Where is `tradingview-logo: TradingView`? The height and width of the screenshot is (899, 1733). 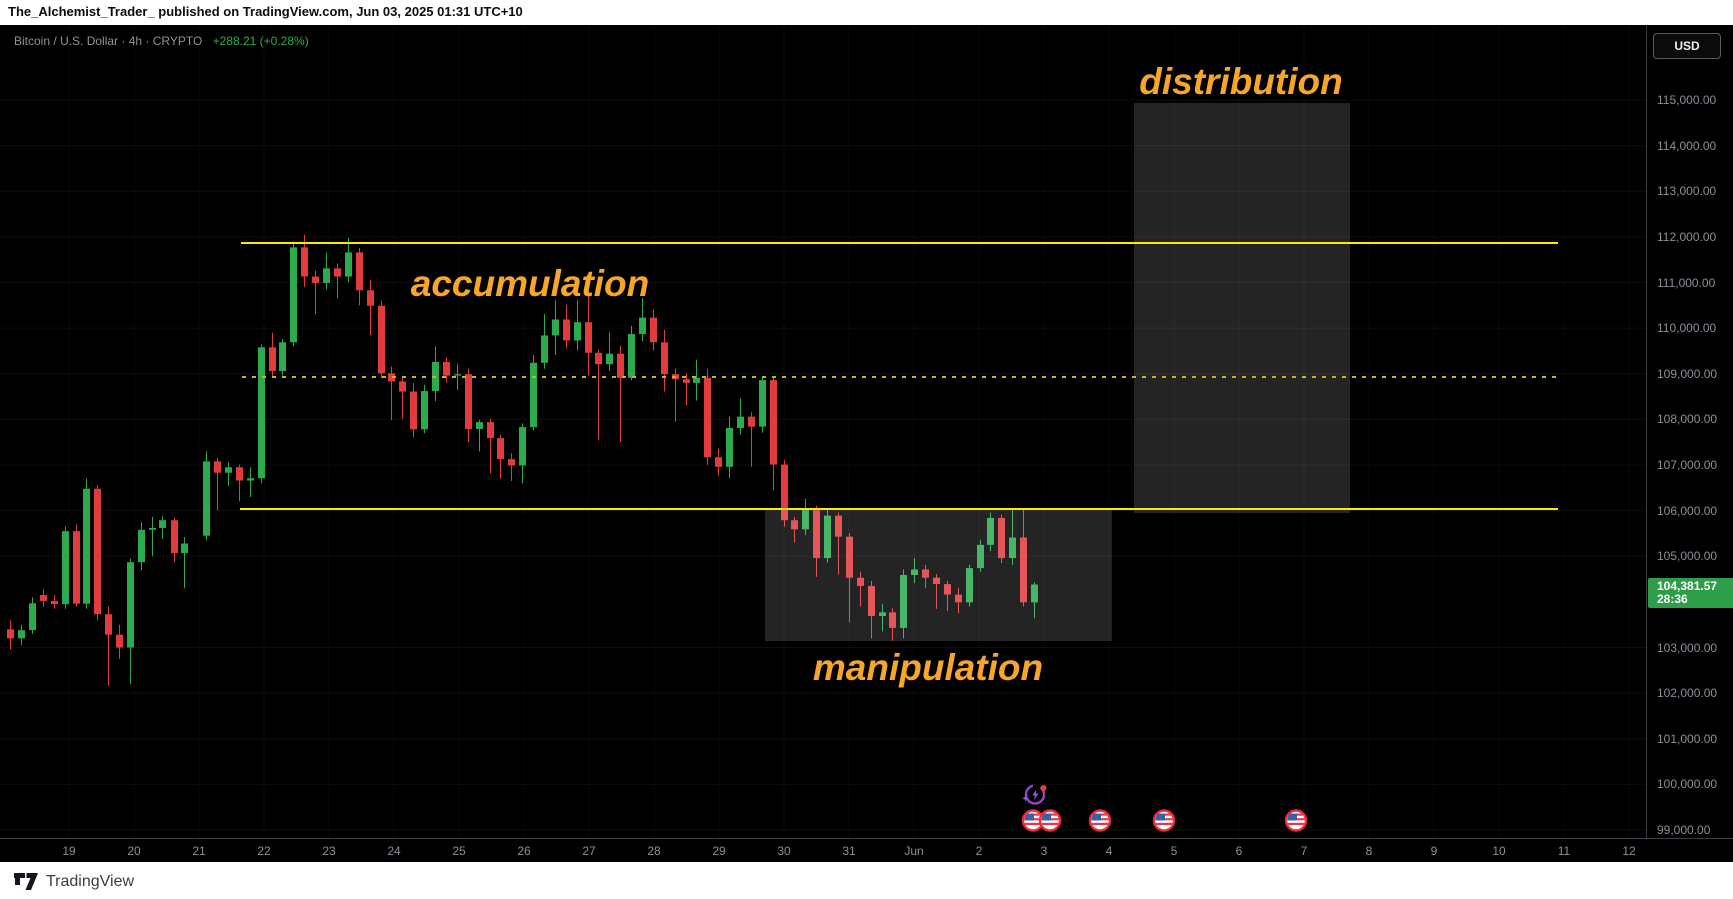 tradingview-logo: TradingView is located at coordinates (74, 881).